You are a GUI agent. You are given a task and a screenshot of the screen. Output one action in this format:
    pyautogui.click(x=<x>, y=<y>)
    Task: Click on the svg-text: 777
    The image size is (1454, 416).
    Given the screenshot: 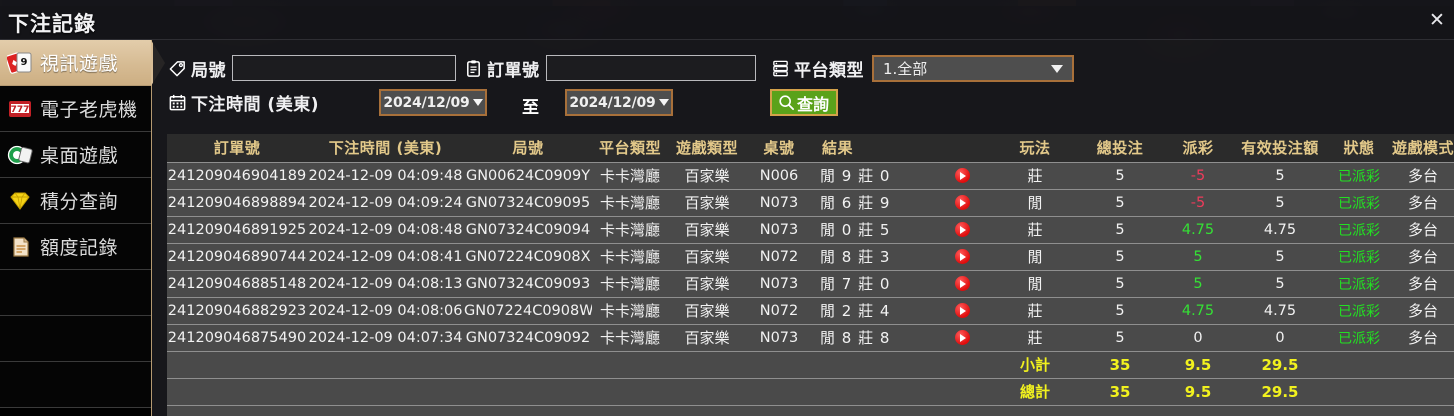 What is the action you would take?
    pyautogui.click(x=20, y=110)
    